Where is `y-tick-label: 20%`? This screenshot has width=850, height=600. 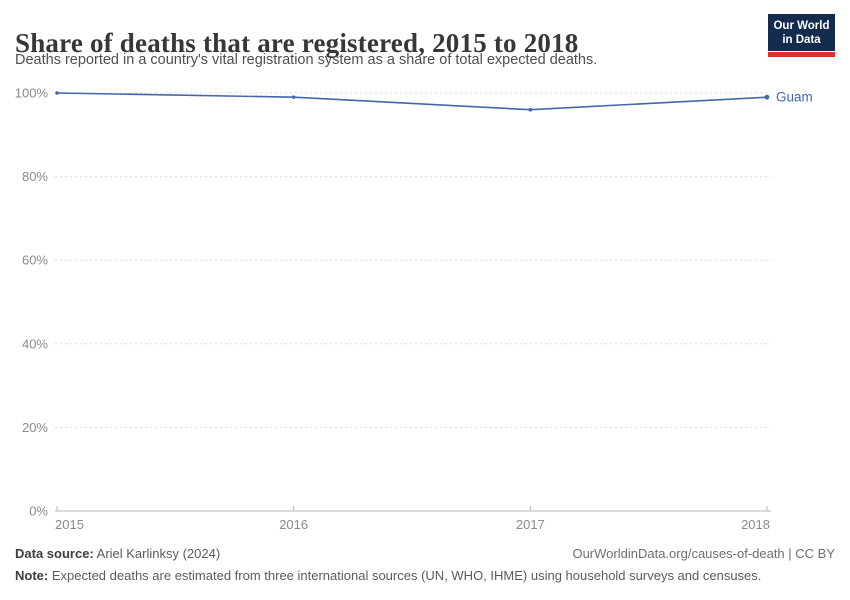 y-tick-label: 20% is located at coordinates (35, 427).